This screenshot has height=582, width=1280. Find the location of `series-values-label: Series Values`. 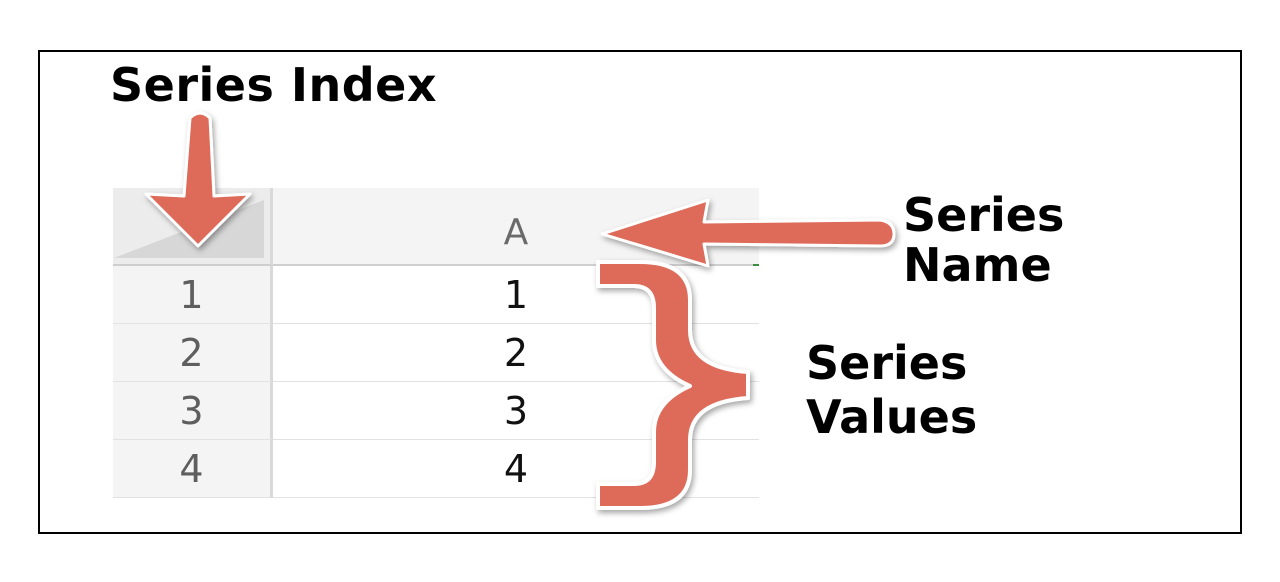

series-values-label: Series Values is located at coordinates (891, 390).